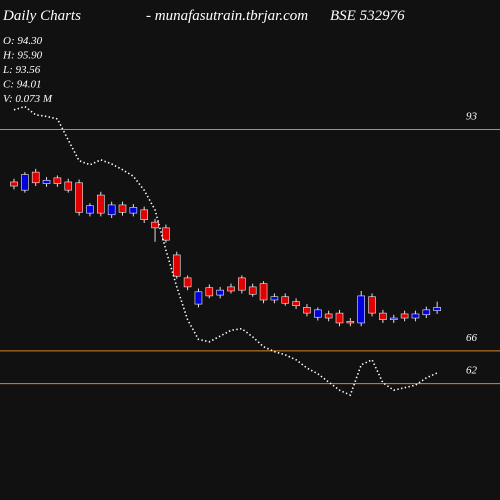  I want to click on symbol: BSE 532976, so click(367, 16).